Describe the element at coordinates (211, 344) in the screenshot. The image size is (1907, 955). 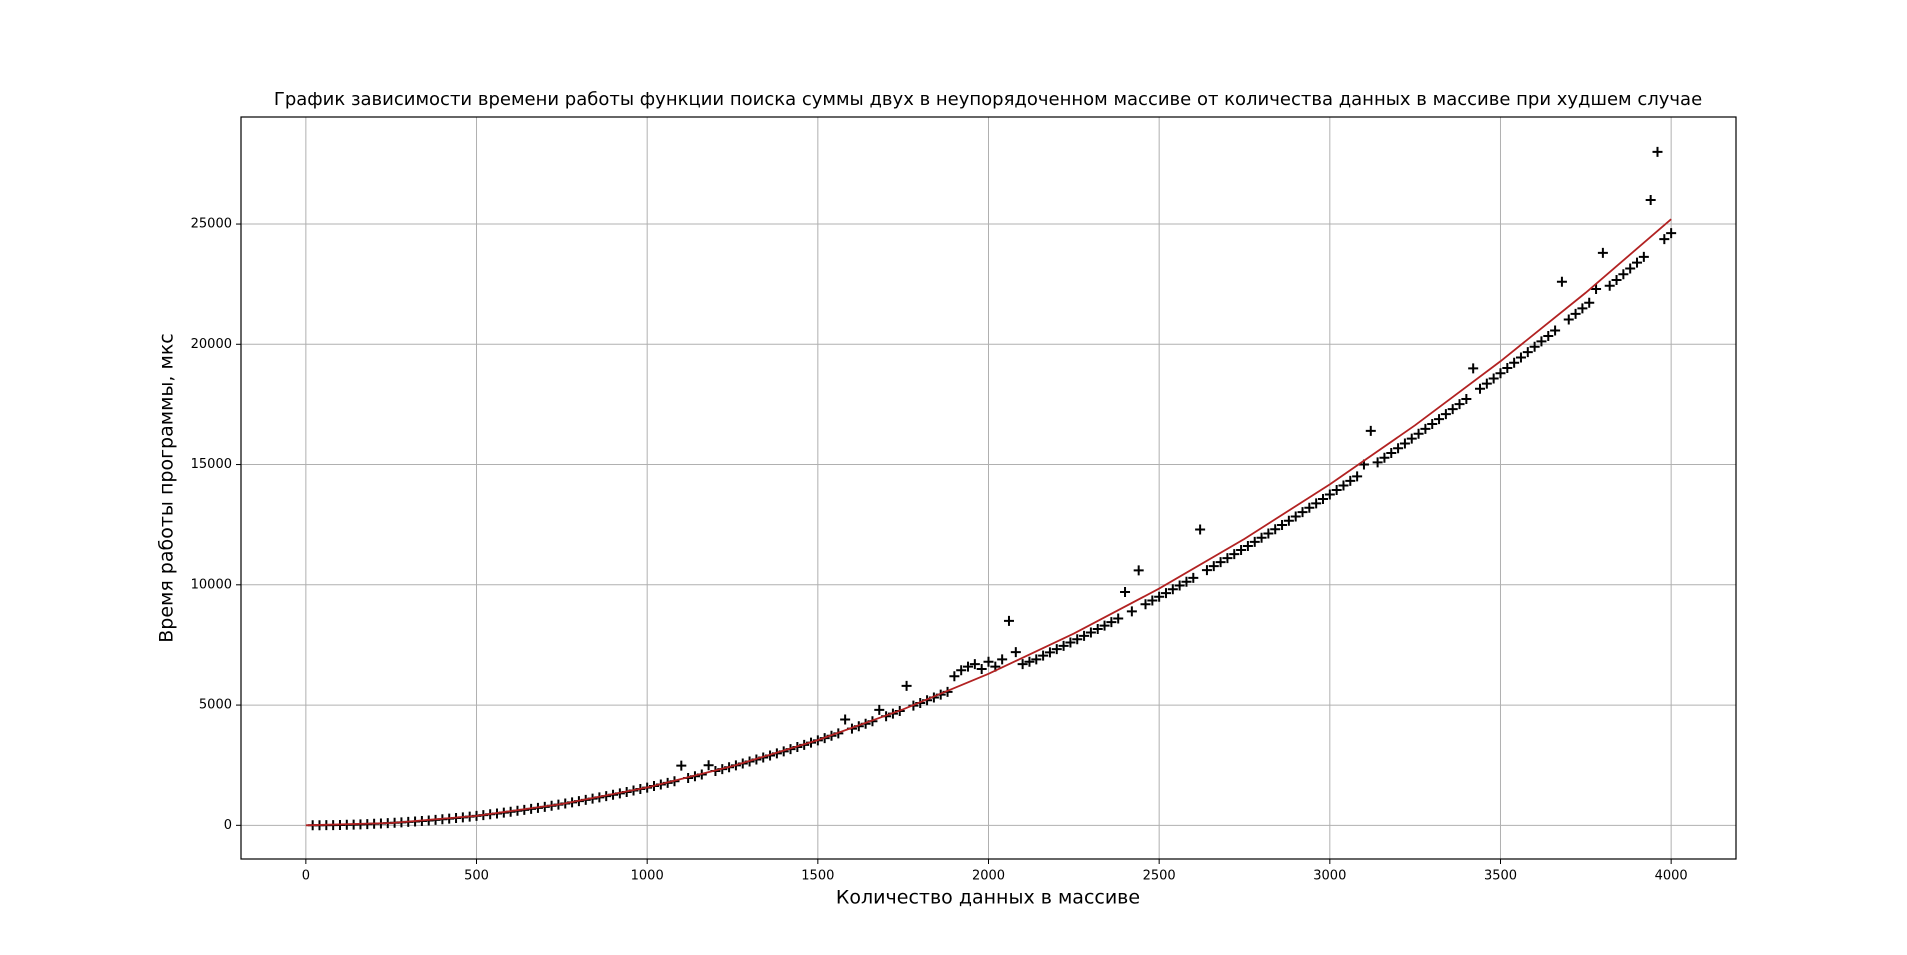
I see `y-tick-label: 20000` at that location.